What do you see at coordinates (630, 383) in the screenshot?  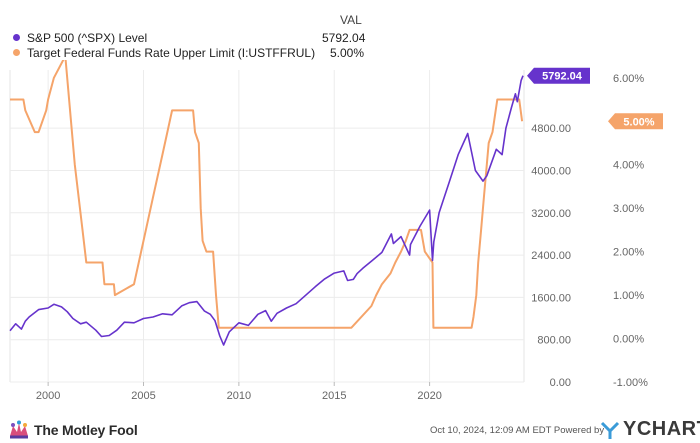 I see `y-right-tick-label: -1.00%` at bounding box center [630, 383].